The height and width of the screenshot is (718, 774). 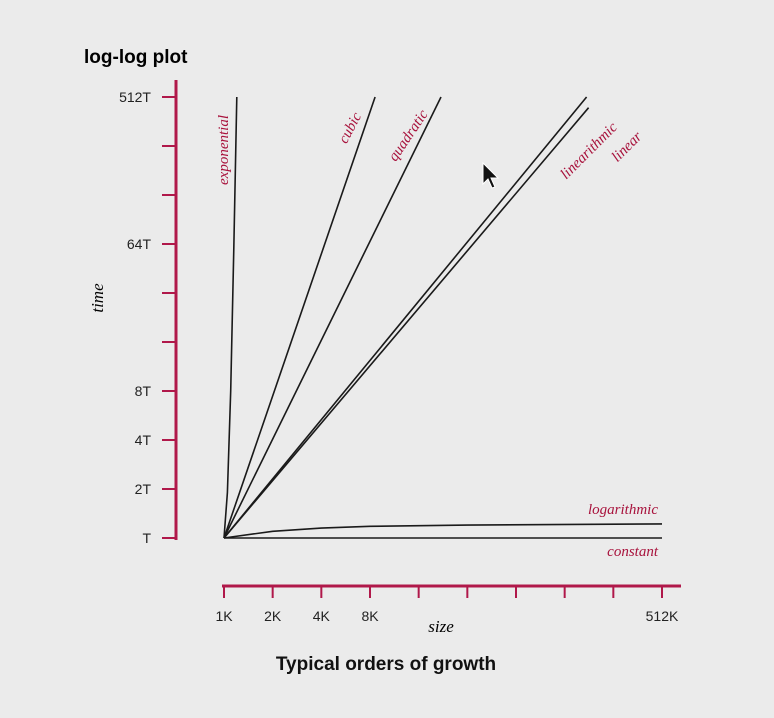 What do you see at coordinates (386, 664) in the screenshot?
I see `chart-caption: Typical orders of growth` at bounding box center [386, 664].